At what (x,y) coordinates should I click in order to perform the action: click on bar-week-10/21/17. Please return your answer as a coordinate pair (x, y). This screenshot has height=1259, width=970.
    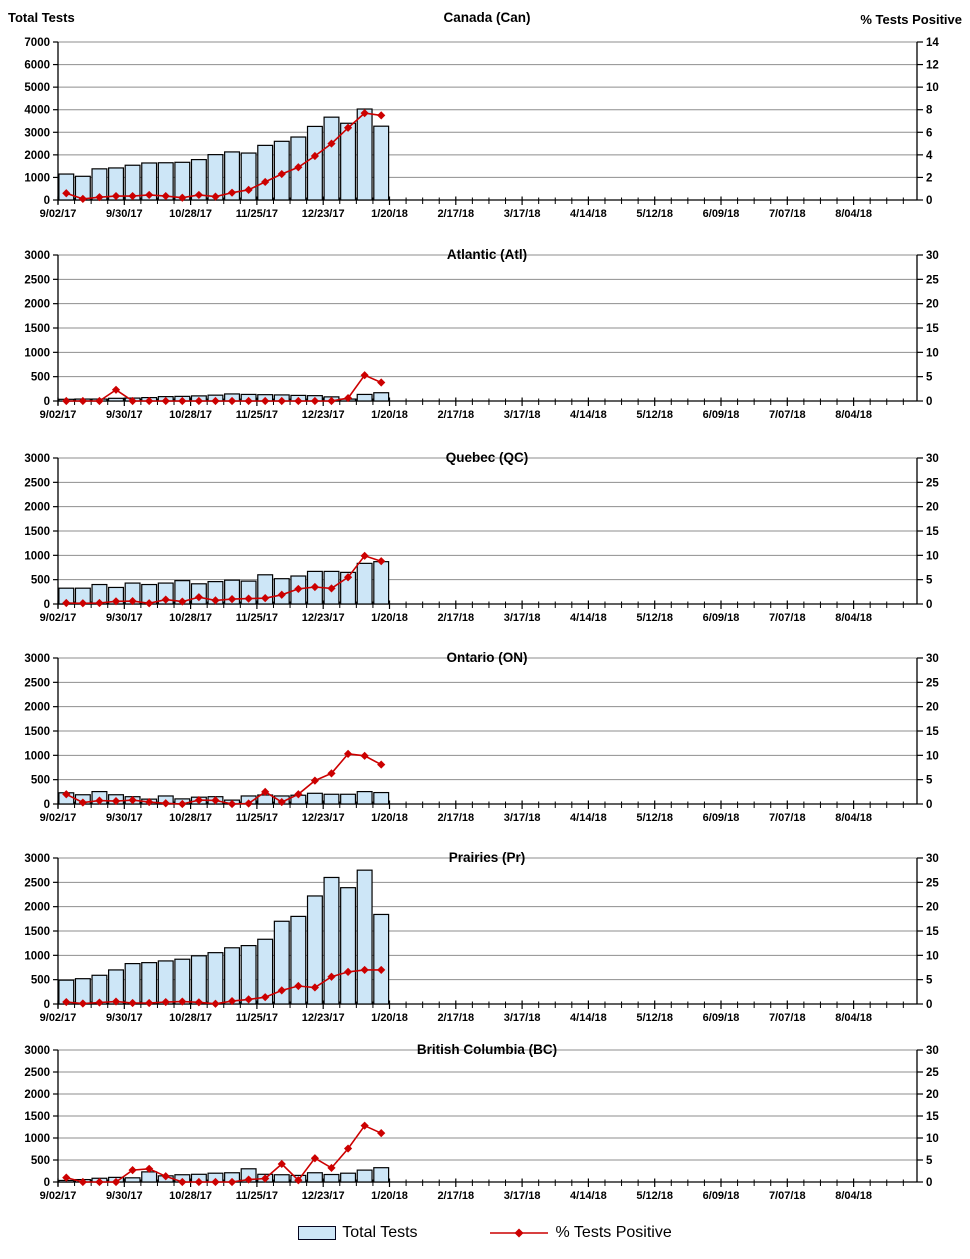
    Looking at the image, I should click on (182, 981).